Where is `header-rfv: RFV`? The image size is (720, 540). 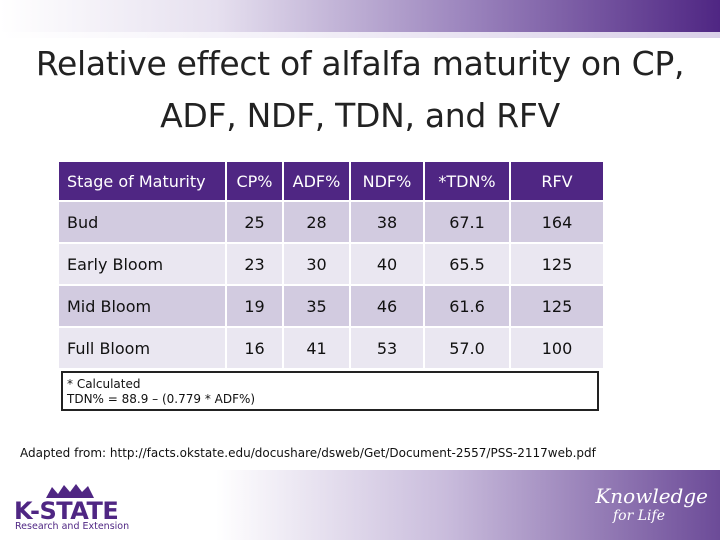
header-rfv: RFV is located at coordinates (557, 181).